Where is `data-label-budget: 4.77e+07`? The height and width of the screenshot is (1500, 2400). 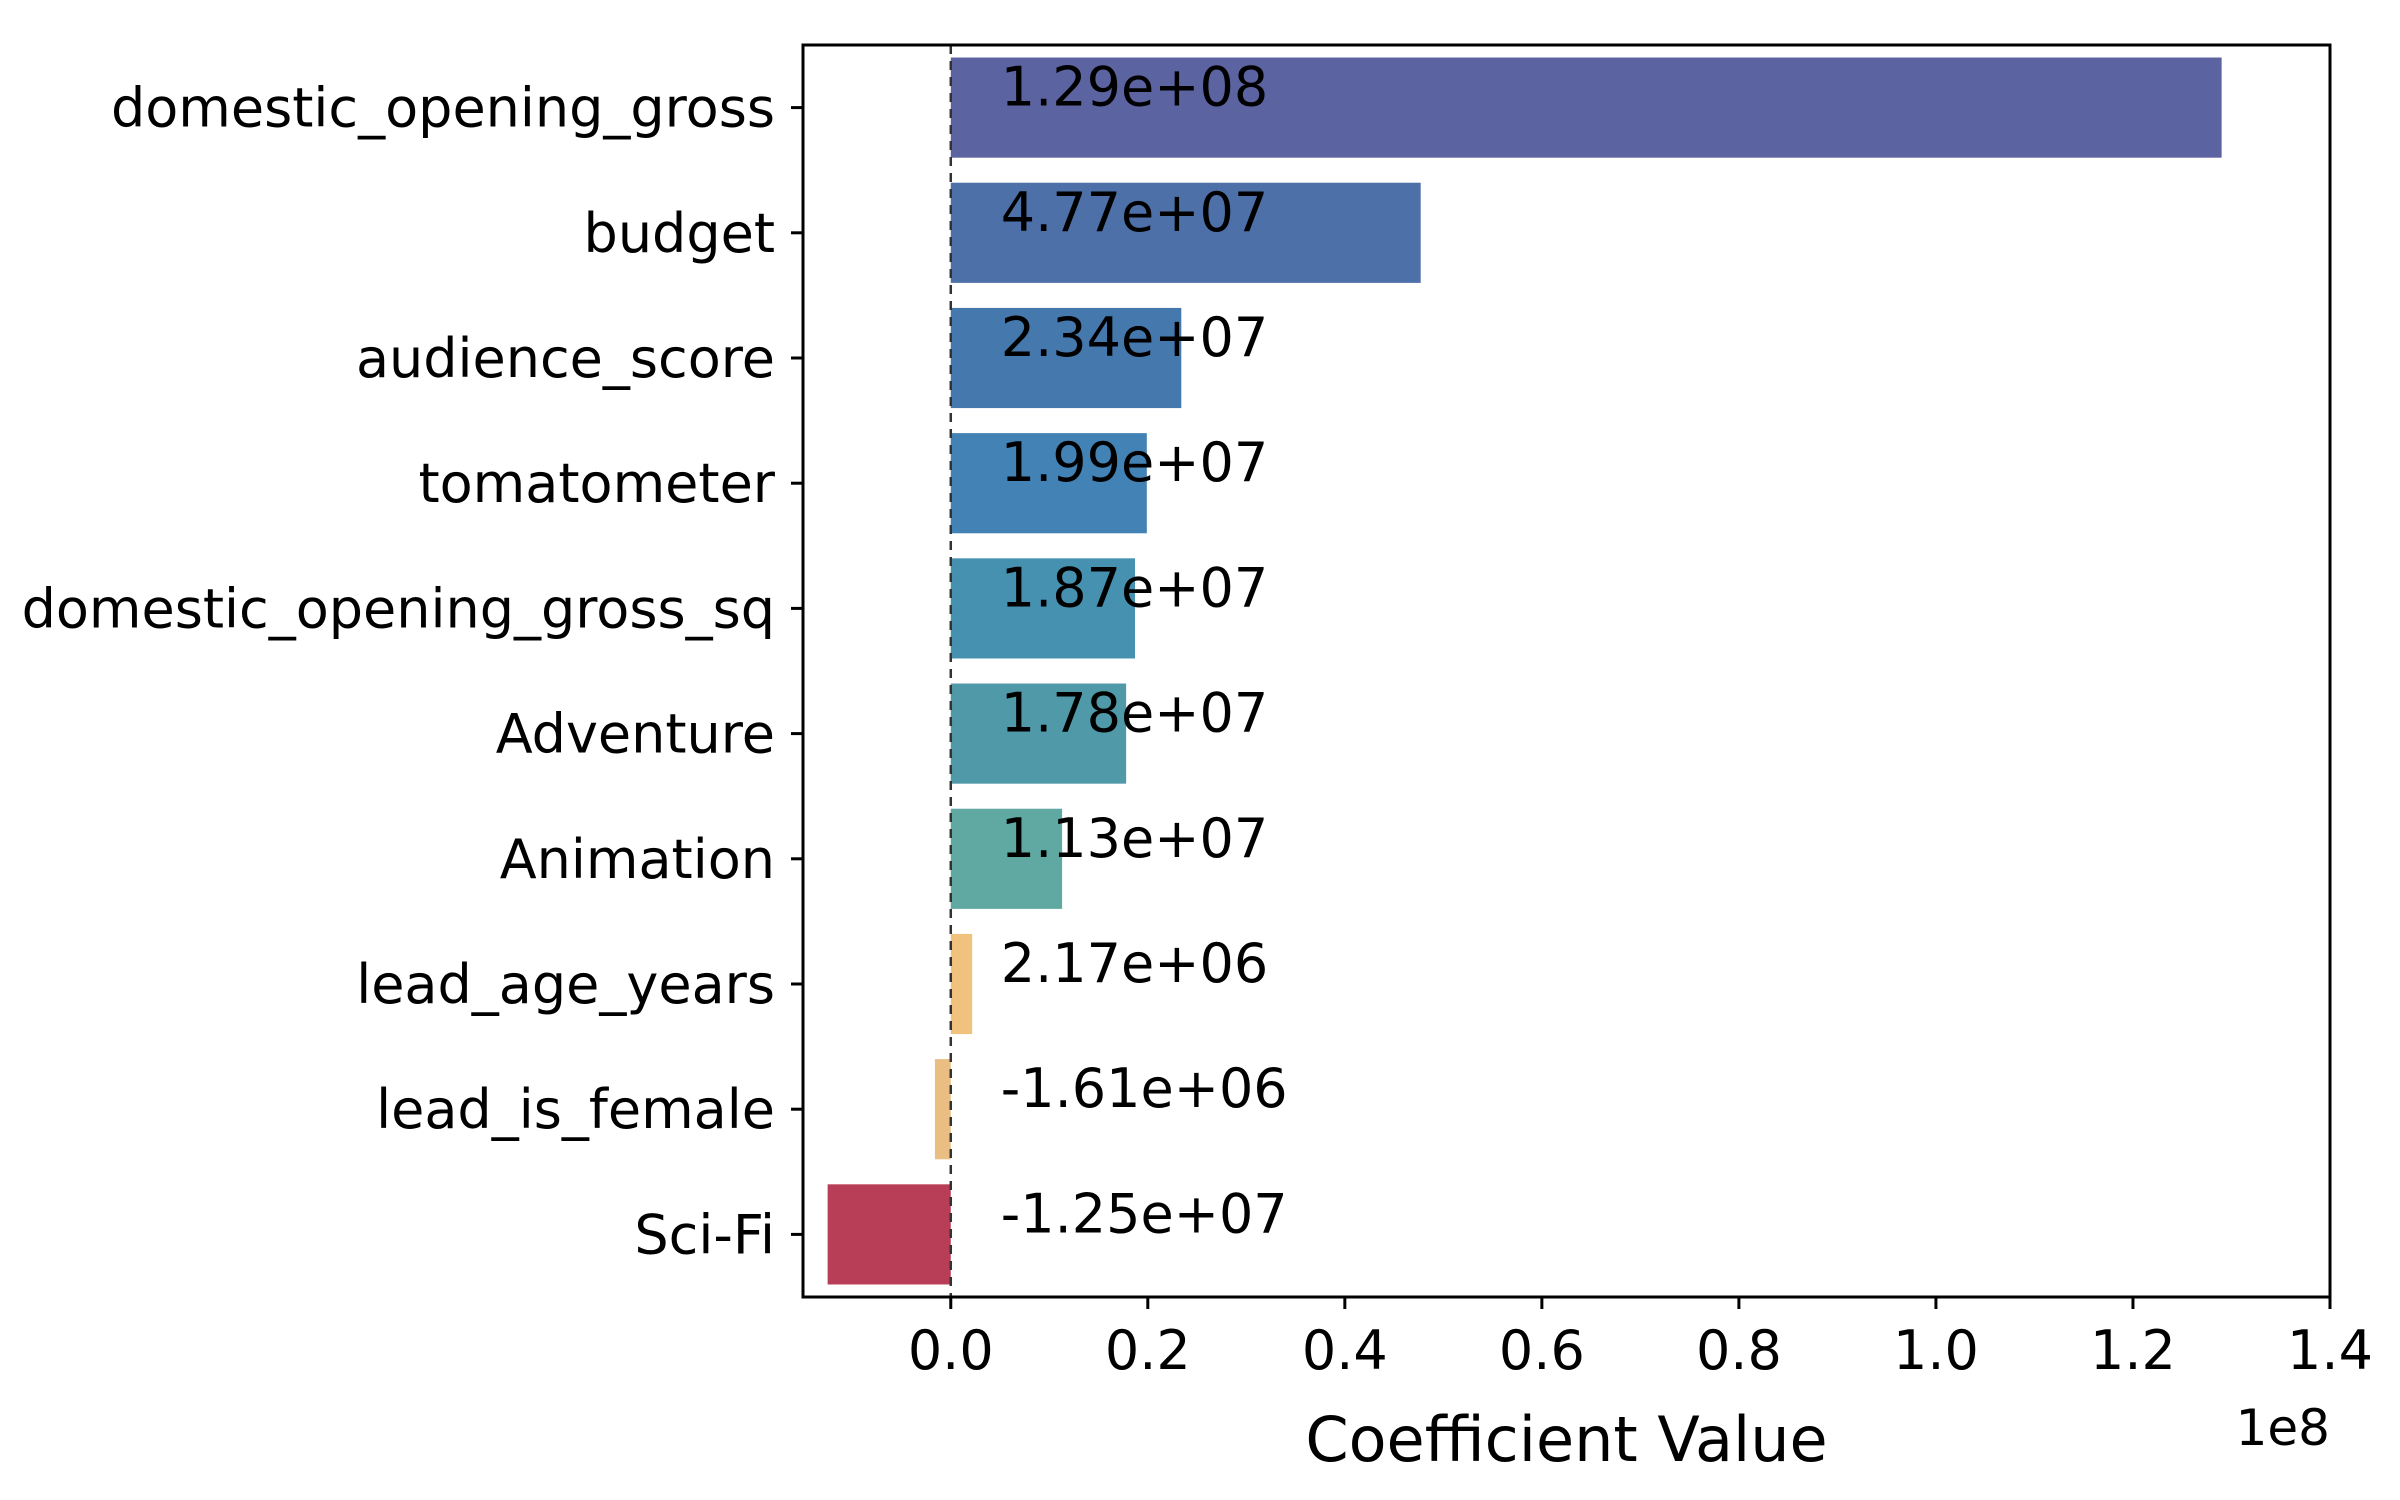 data-label-budget: 4.77e+07 is located at coordinates (1134, 212).